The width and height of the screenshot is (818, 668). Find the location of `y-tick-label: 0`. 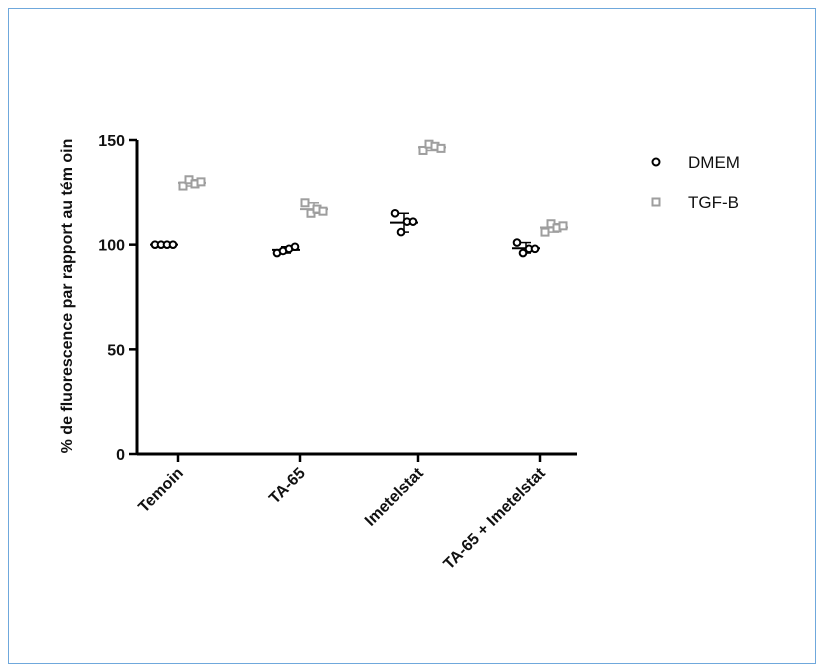

y-tick-label: 0 is located at coordinates (120, 455).